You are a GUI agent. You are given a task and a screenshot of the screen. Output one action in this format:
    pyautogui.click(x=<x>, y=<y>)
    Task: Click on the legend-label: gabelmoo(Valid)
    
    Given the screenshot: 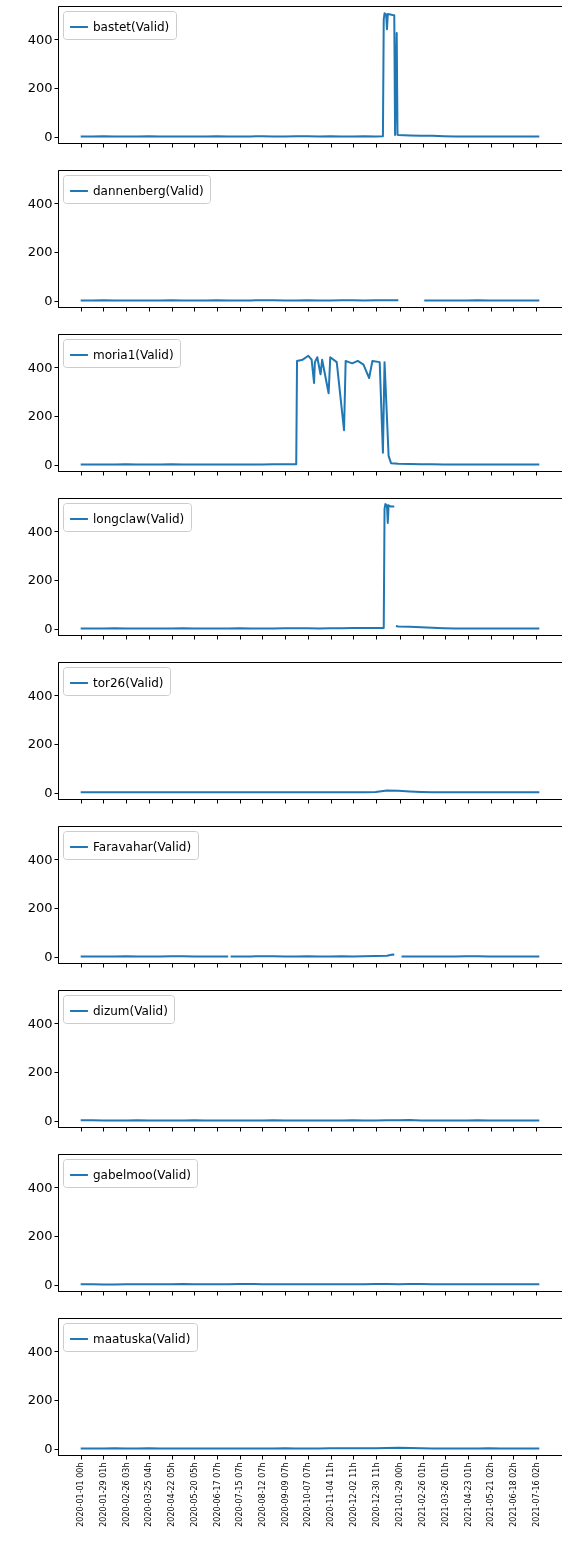 What is the action you would take?
    pyautogui.click(x=142, y=1175)
    